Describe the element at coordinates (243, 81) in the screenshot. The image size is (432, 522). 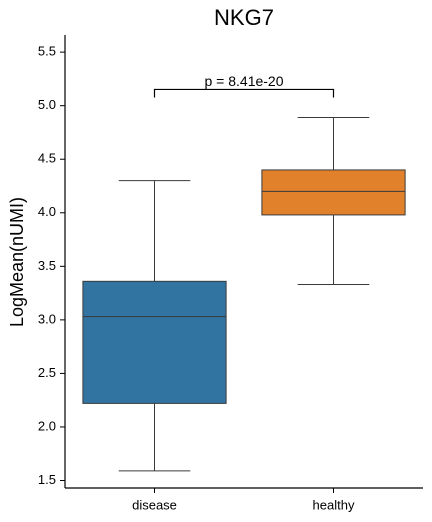
I see `annotation: p = 8.41e-20` at that location.